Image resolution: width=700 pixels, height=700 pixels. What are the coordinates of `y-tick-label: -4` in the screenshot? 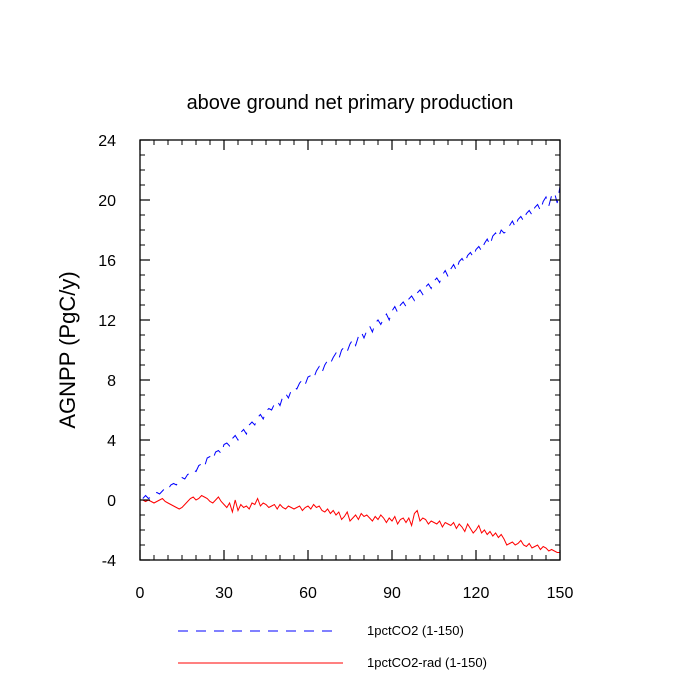 It's located at (109, 561).